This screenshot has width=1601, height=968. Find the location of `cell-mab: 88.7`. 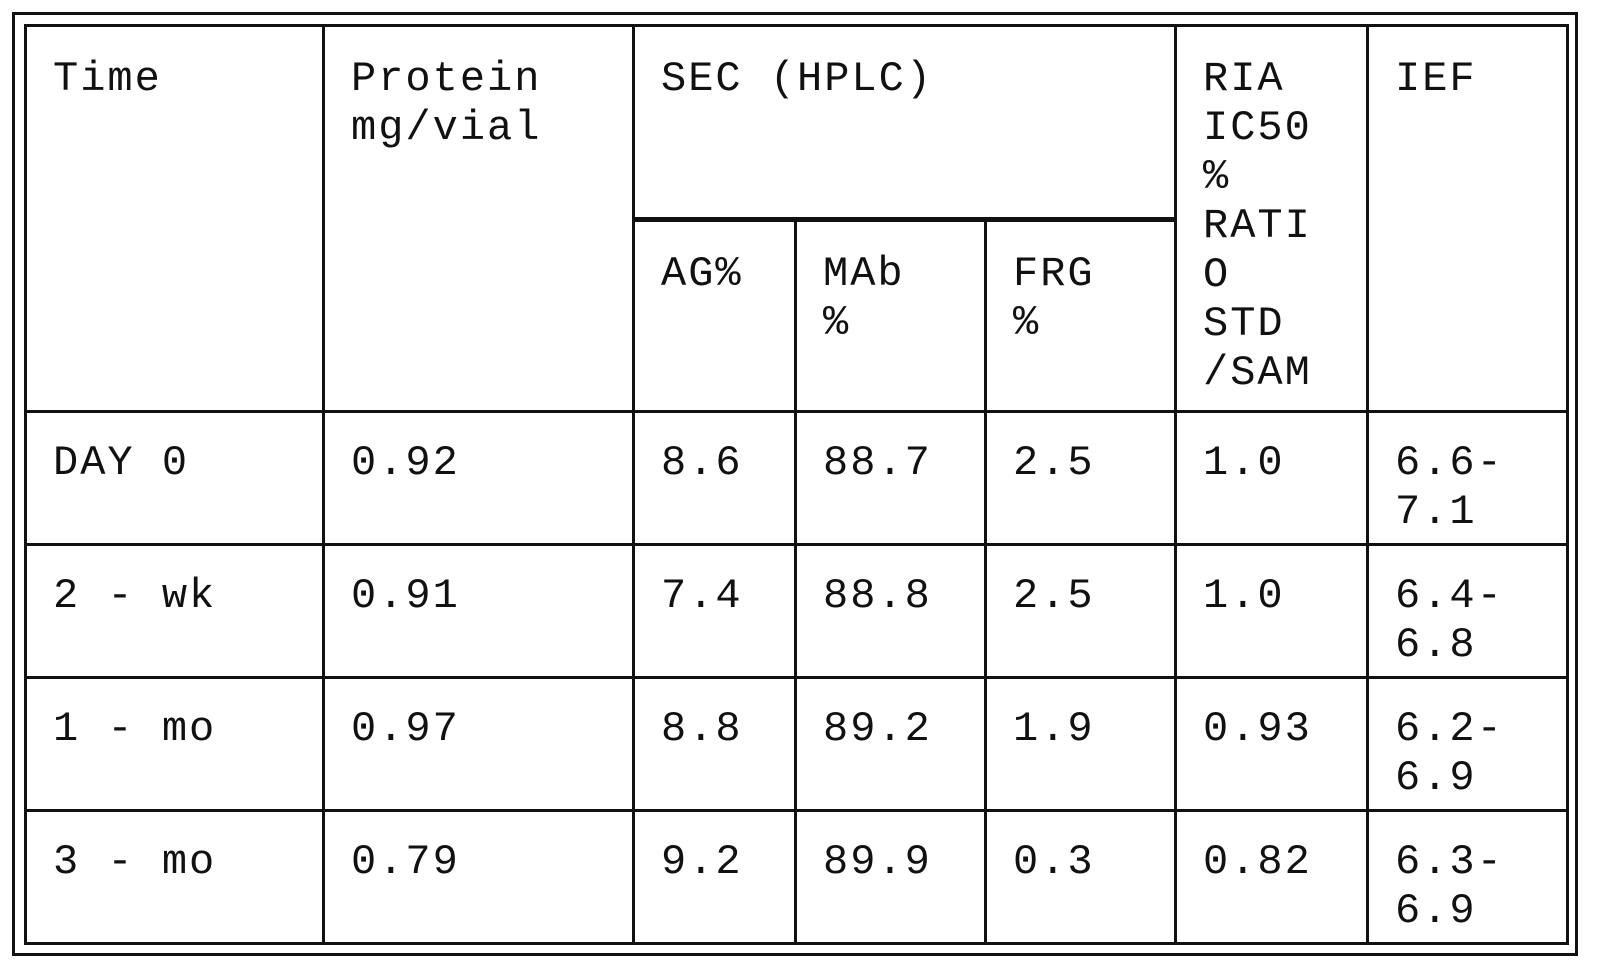

cell-mab: 88.7 is located at coordinates (890, 478).